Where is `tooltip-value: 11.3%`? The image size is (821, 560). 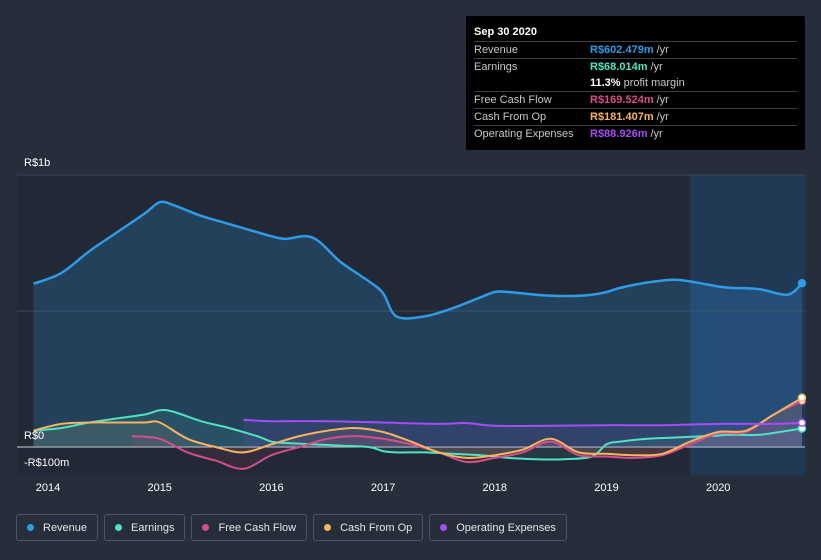 tooltip-value: 11.3% is located at coordinates (605, 83).